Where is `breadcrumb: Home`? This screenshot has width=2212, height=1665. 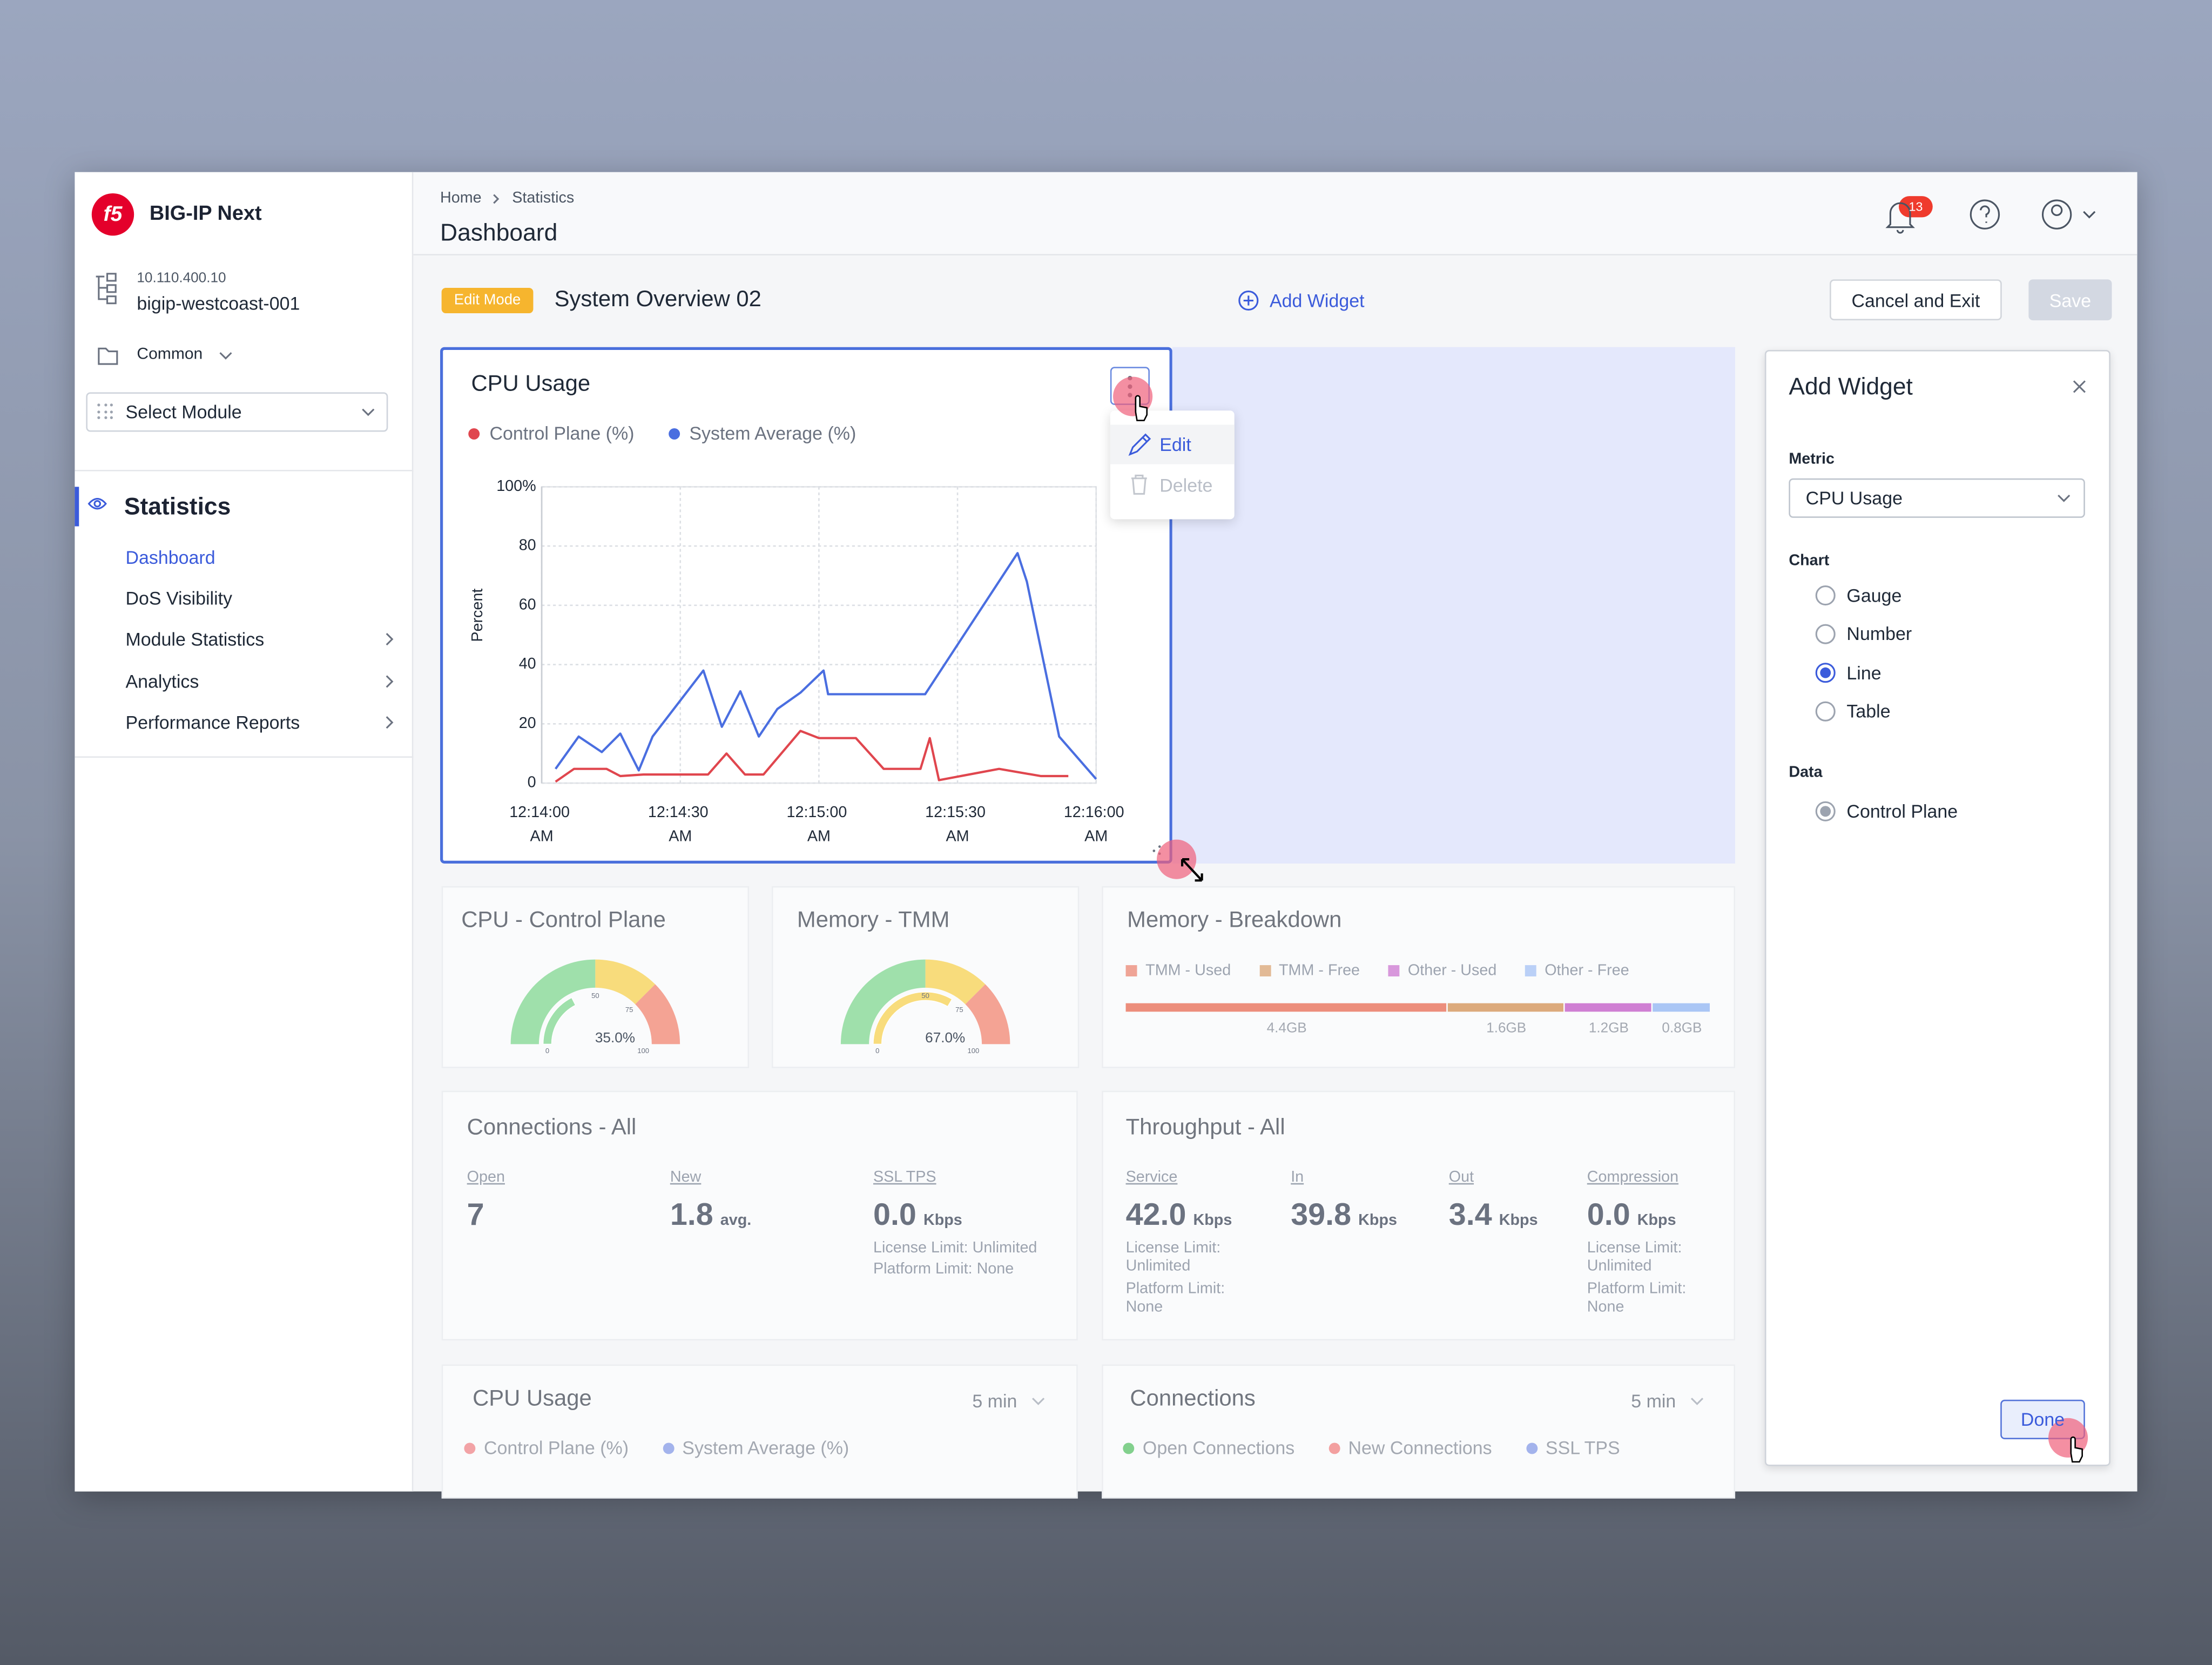
breadcrumb: Home is located at coordinates (461, 199).